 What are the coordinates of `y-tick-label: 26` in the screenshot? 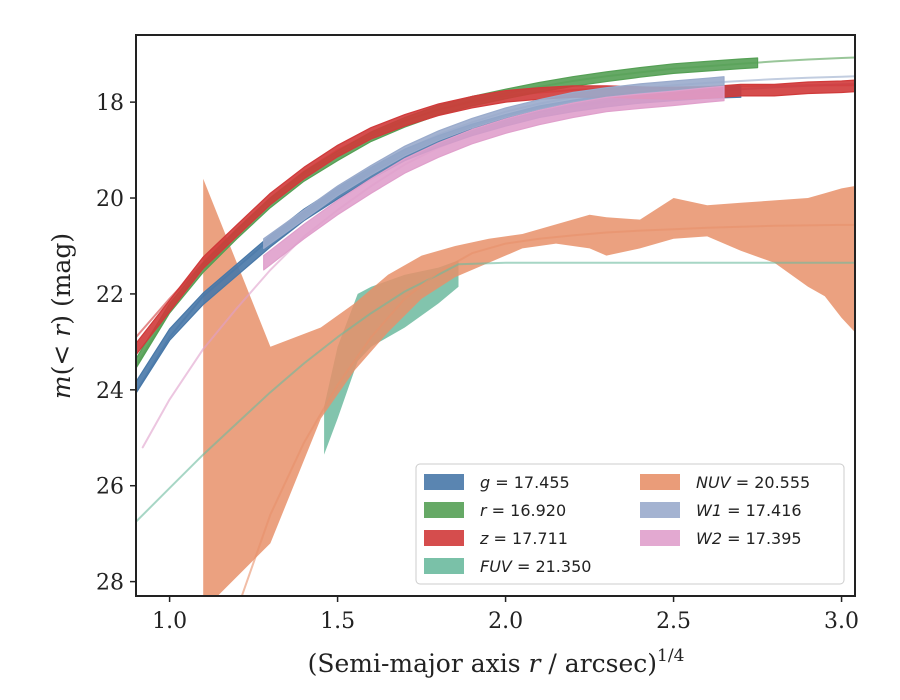 It's located at (110, 487).